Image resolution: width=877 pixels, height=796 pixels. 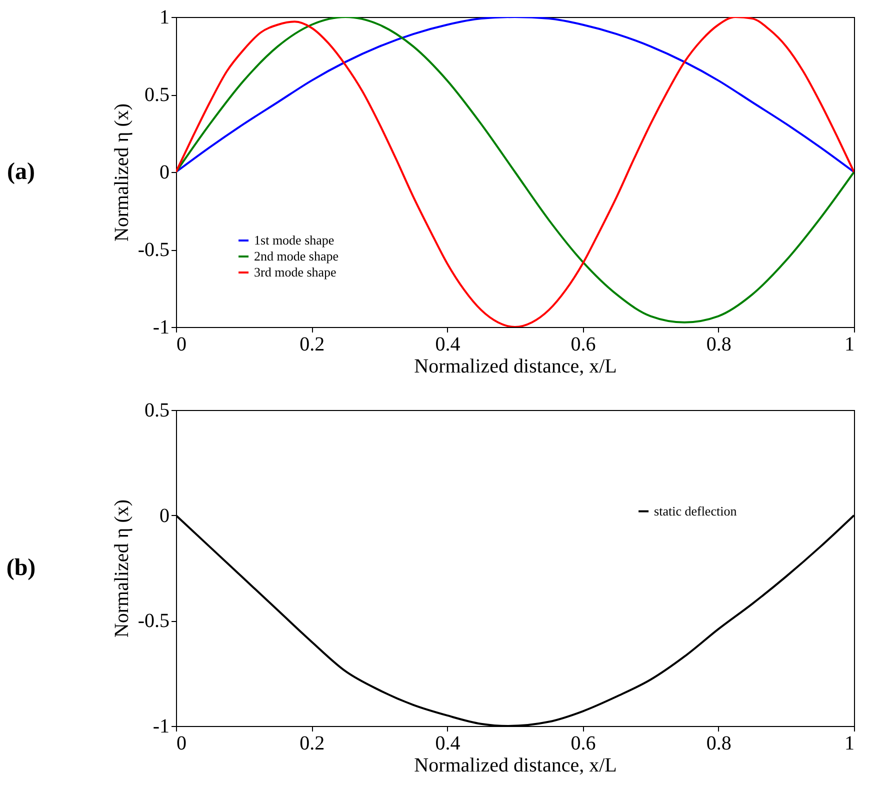 I want to click on text: (a), so click(x=21, y=172).